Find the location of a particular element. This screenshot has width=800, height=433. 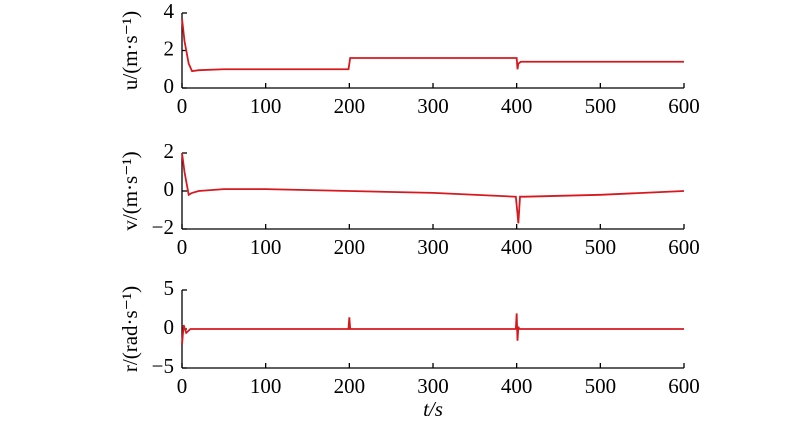

y-tick-label: −2 is located at coordinates (163, 227).